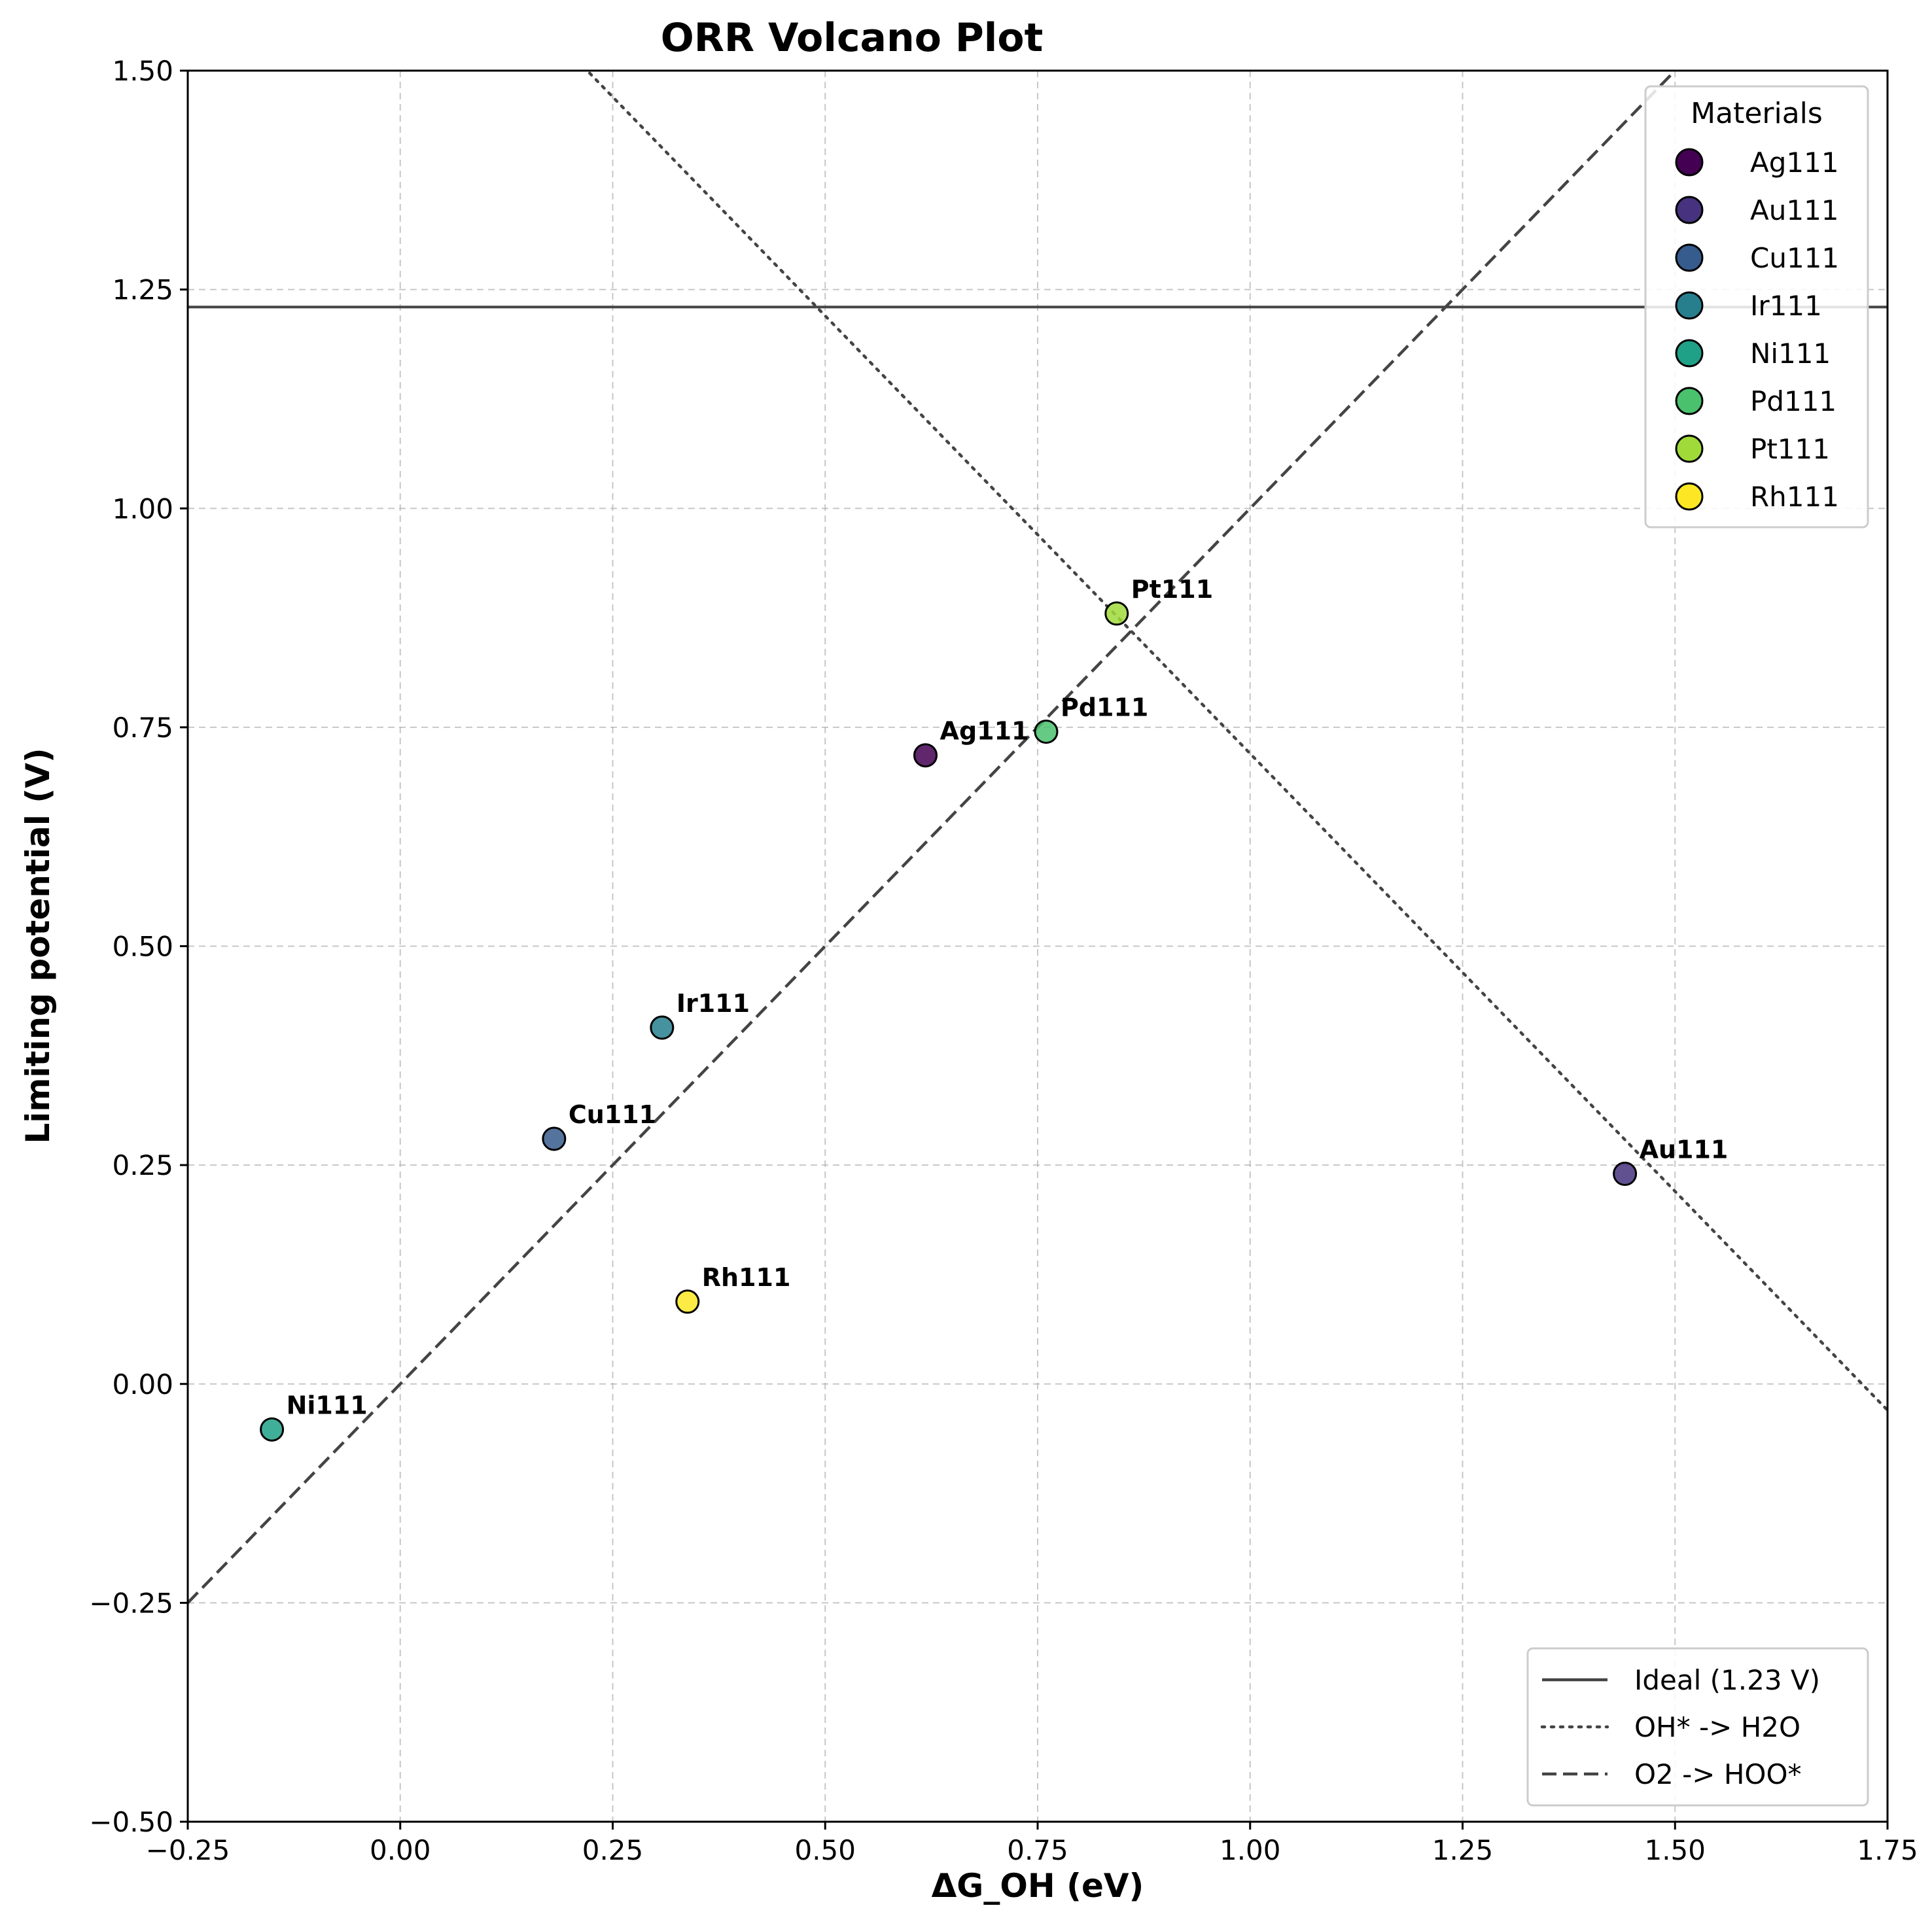  I want to click on point-pt111, so click(1116, 613).